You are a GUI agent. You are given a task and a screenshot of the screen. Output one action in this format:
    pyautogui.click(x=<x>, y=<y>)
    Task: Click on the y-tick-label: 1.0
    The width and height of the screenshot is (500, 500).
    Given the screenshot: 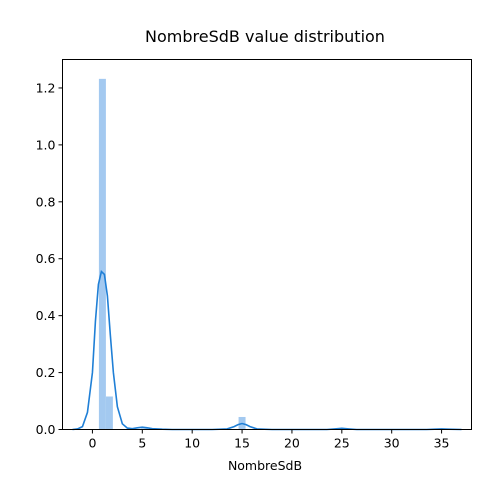 What is the action you would take?
    pyautogui.click(x=46, y=144)
    